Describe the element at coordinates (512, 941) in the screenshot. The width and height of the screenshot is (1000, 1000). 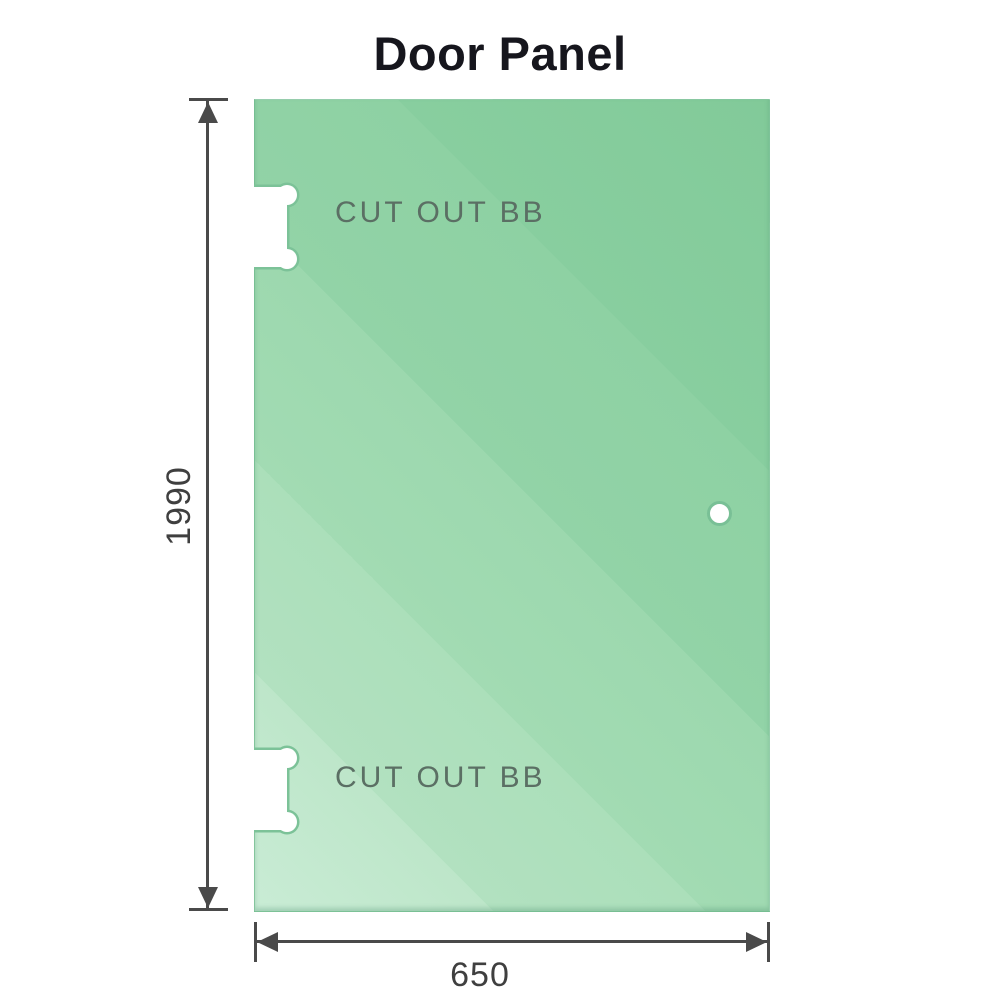
I see `width-dimension-line` at that location.